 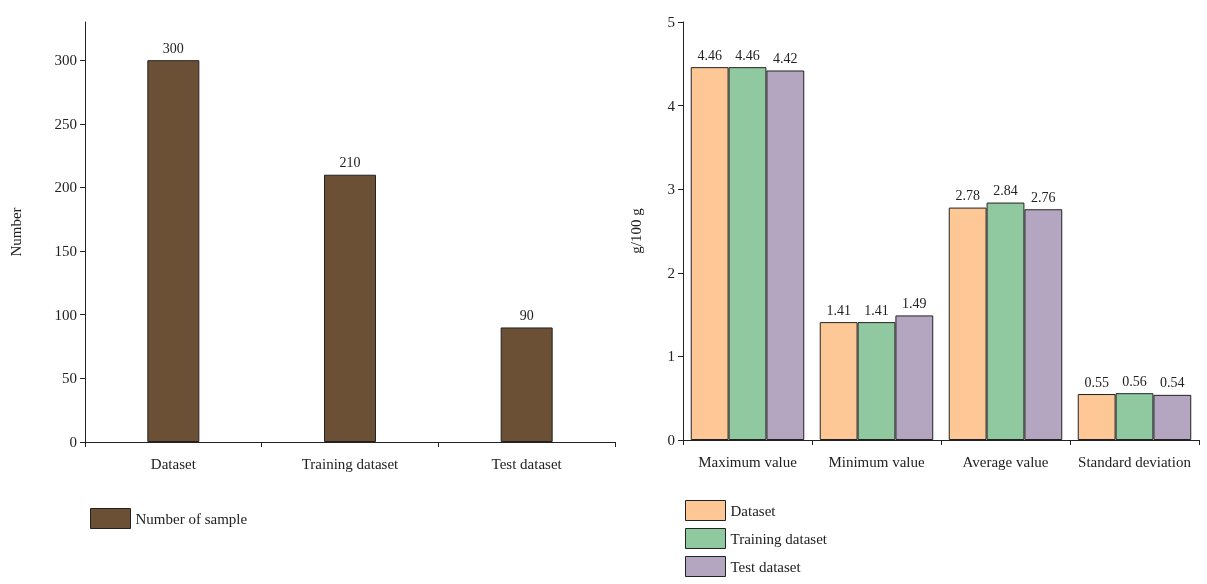 I want to click on data-label: 2.76, so click(x=1043, y=197).